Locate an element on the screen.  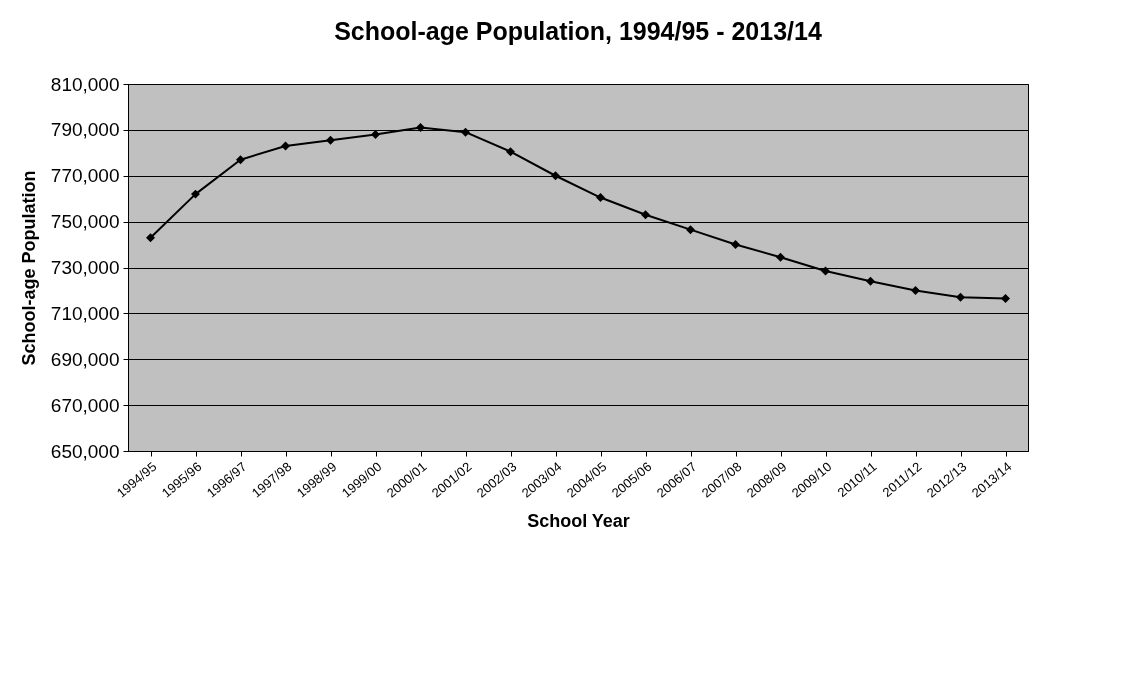
y-tick-label: 810,000 is located at coordinates (85, 84).